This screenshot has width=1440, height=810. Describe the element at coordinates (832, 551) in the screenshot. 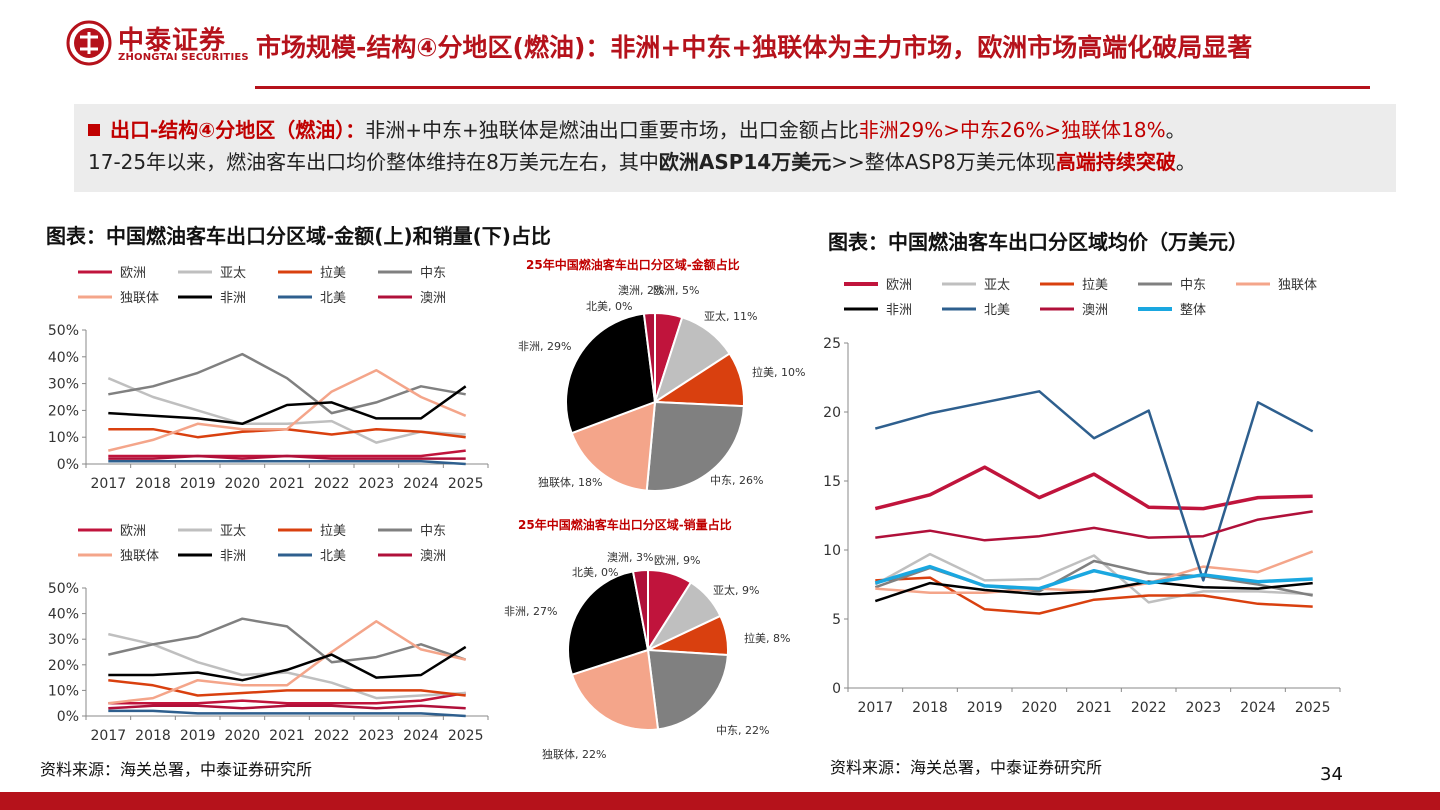

I see `y-tick-label: 10` at that location.